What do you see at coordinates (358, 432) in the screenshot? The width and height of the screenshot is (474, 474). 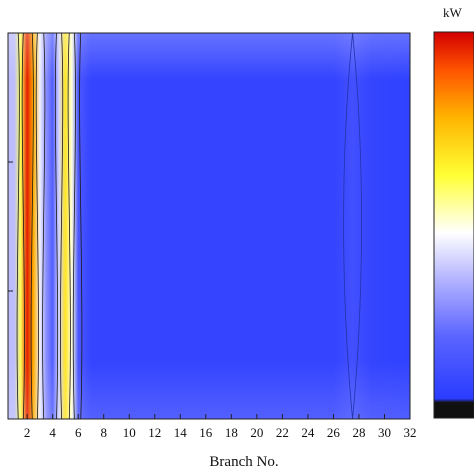 I see `x-tick-label: 28` at bounding box center [358, 432].